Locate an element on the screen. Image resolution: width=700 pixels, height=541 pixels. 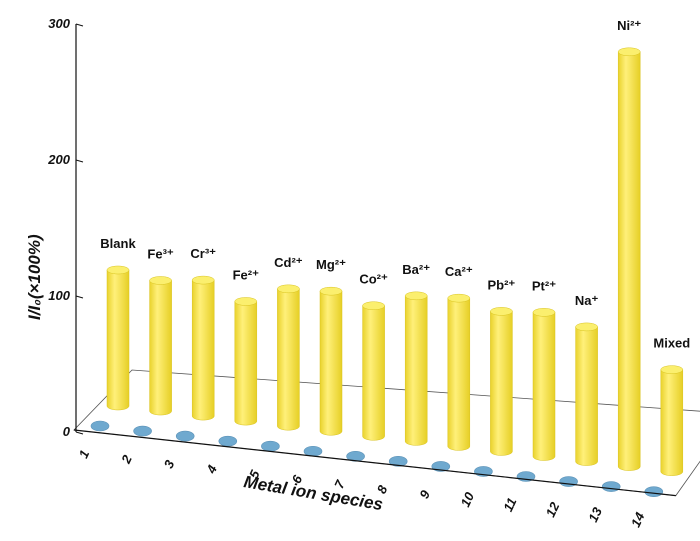
x-tick-label: 13 is located at coordinates (595, 514).